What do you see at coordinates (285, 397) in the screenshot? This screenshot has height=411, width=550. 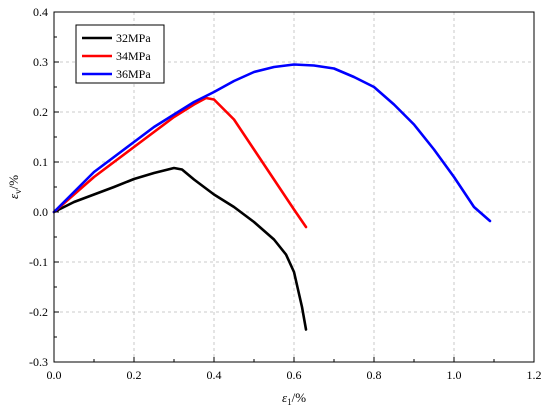 I see `x-axis-symbol: ε` at bounding box center [285, 397].